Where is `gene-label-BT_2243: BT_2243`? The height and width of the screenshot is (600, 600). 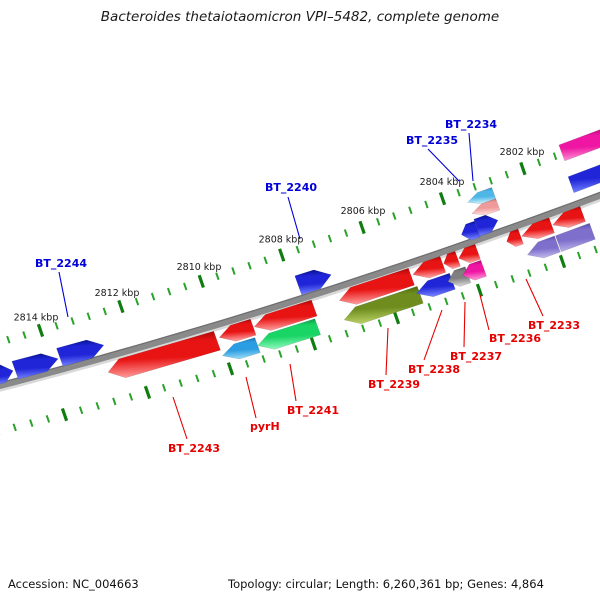 gene-label-BT_2243: BT_2243 is located at coordinates (194, 448).